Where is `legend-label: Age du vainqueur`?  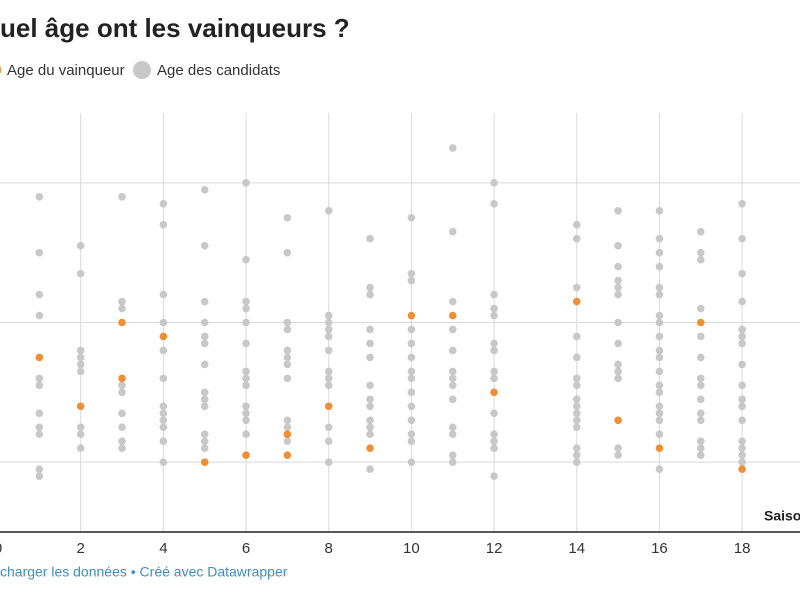
legend-label: Age du vainqueur is located at coordinates (66, 70).